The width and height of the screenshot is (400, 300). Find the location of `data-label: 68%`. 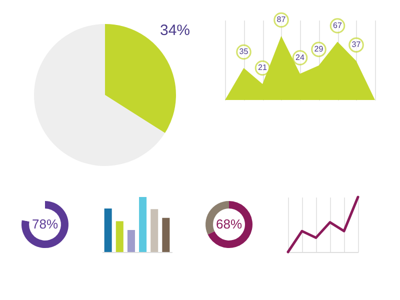

data-label: 68% is located at coordinates (229, 224).